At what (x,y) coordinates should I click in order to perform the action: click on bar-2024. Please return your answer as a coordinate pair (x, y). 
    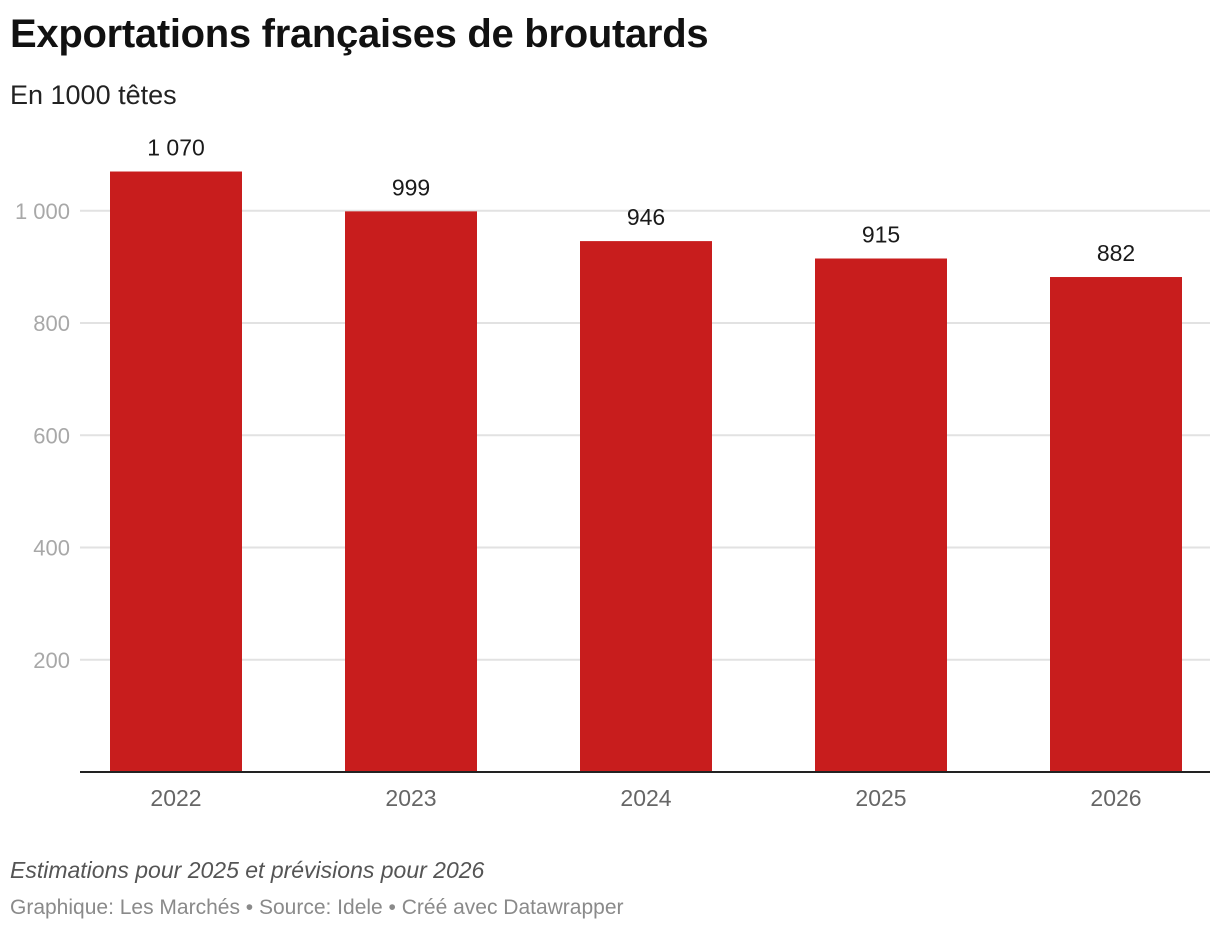
    Looking at the image, I should click on (646, 506).